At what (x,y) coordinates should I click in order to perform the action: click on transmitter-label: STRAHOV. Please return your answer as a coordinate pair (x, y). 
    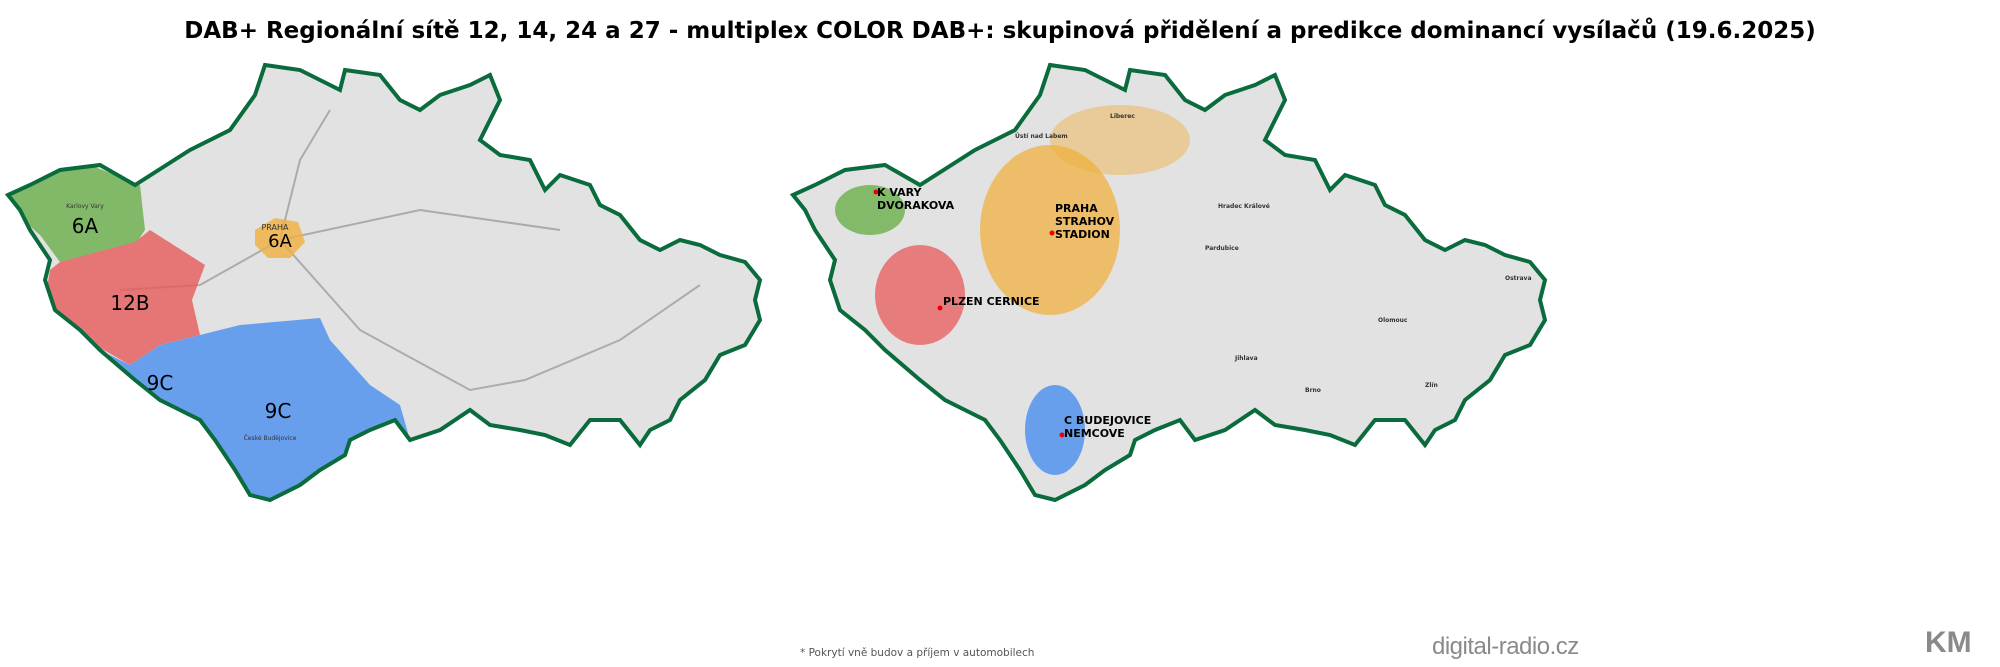
    Looking at the image, I should click on (1085, 221).